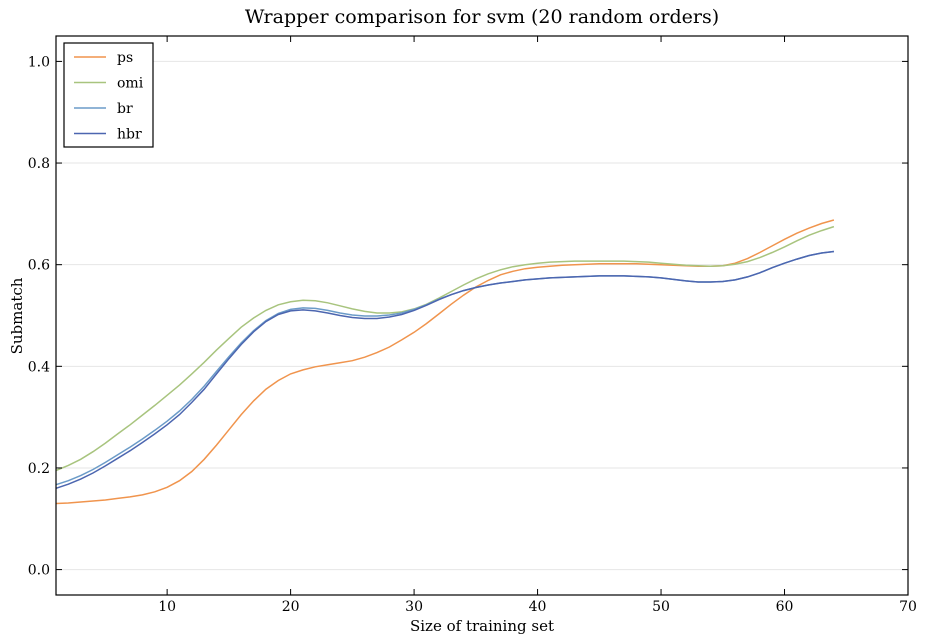 Image resolution: width=926 pixels, height=644 pixels. What do you see at coordinates (538, 607) in the screenshot?
I see `x-tick-label: 40` at bounding box center [538, 607].